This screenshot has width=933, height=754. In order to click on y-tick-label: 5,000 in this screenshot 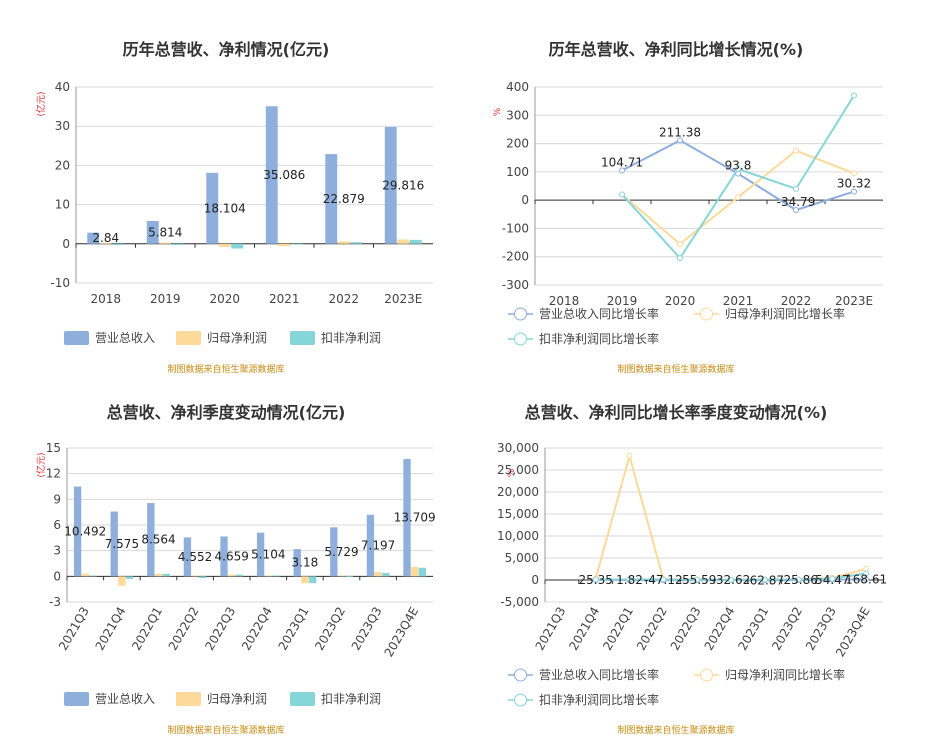, I will do `click(522, 558)`.